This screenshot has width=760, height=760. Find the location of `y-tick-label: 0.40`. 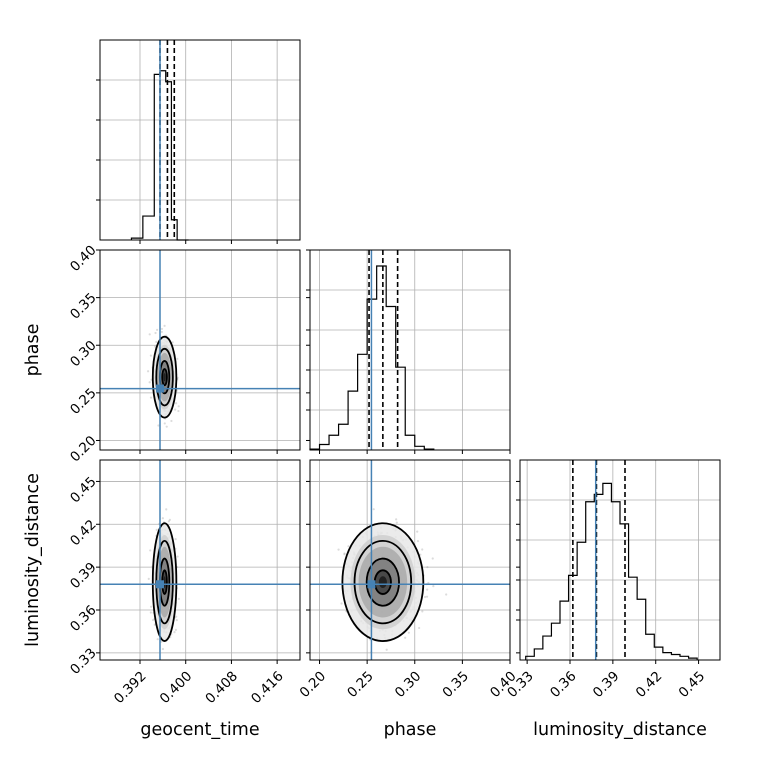

y-tick-label: 0.40 is located at coordinates (83, 258).